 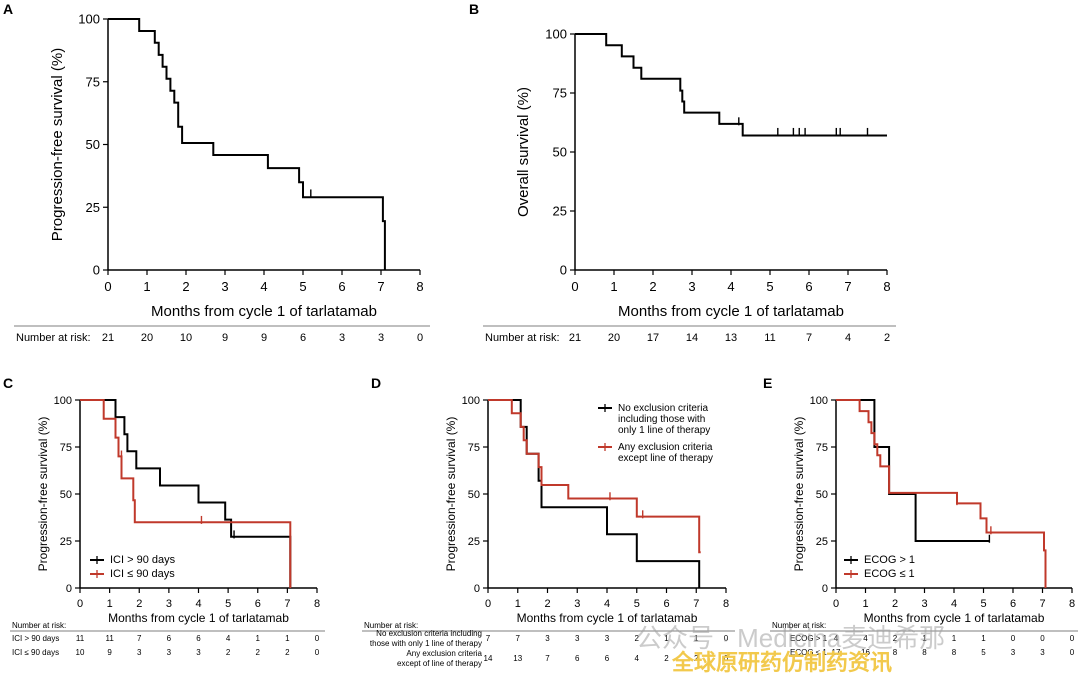 What do you see at coordinates (439, 663) in the screenshot?
I see `risk-row-name: except of line of therapy` at bounding box center [439, 663].